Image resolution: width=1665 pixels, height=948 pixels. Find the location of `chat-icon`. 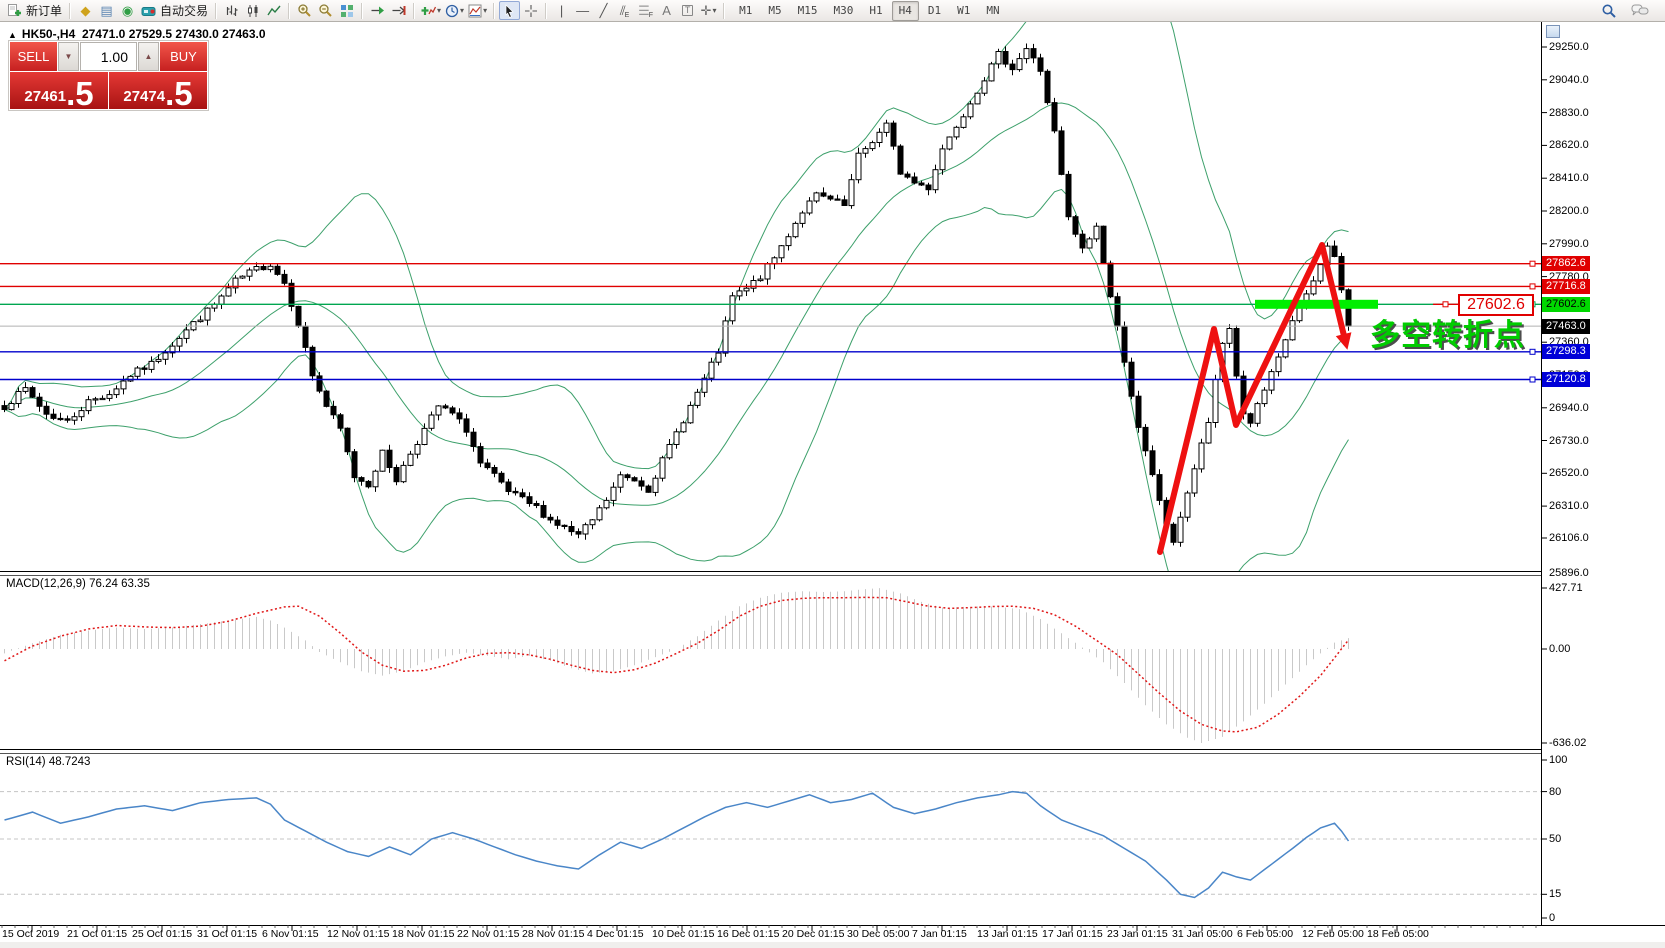

chat-icon is located at coordinates (1640, 10).